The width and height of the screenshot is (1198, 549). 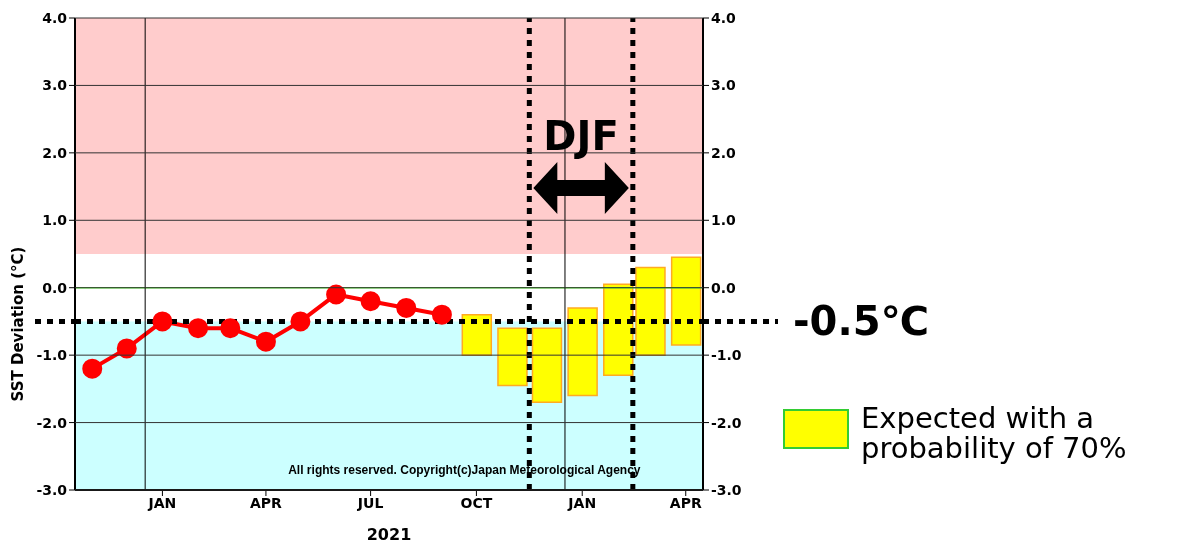 What do you see at coordinates (52, 422) in the screenshot?
I see `y-tick-label: -2.0` at bounding box center [52, 422].